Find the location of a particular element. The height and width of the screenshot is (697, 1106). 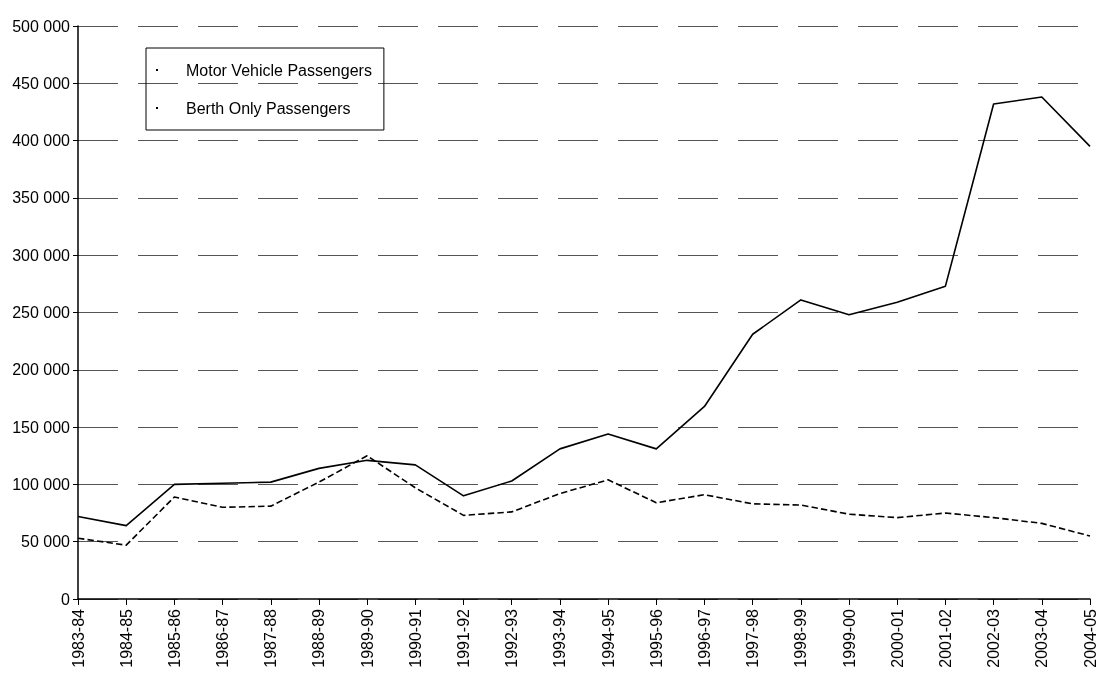

x-tick-label: 1990-91 is located at coordinates (415, 638).